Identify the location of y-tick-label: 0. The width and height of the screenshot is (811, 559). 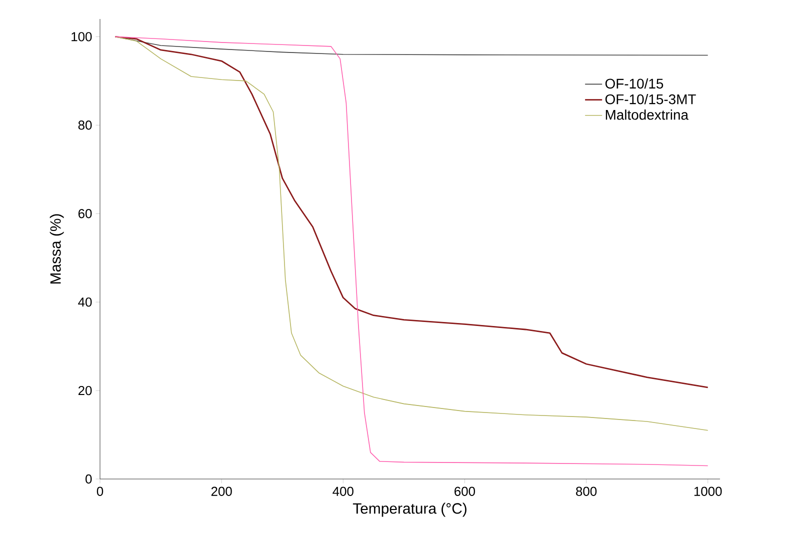
(89, 479).